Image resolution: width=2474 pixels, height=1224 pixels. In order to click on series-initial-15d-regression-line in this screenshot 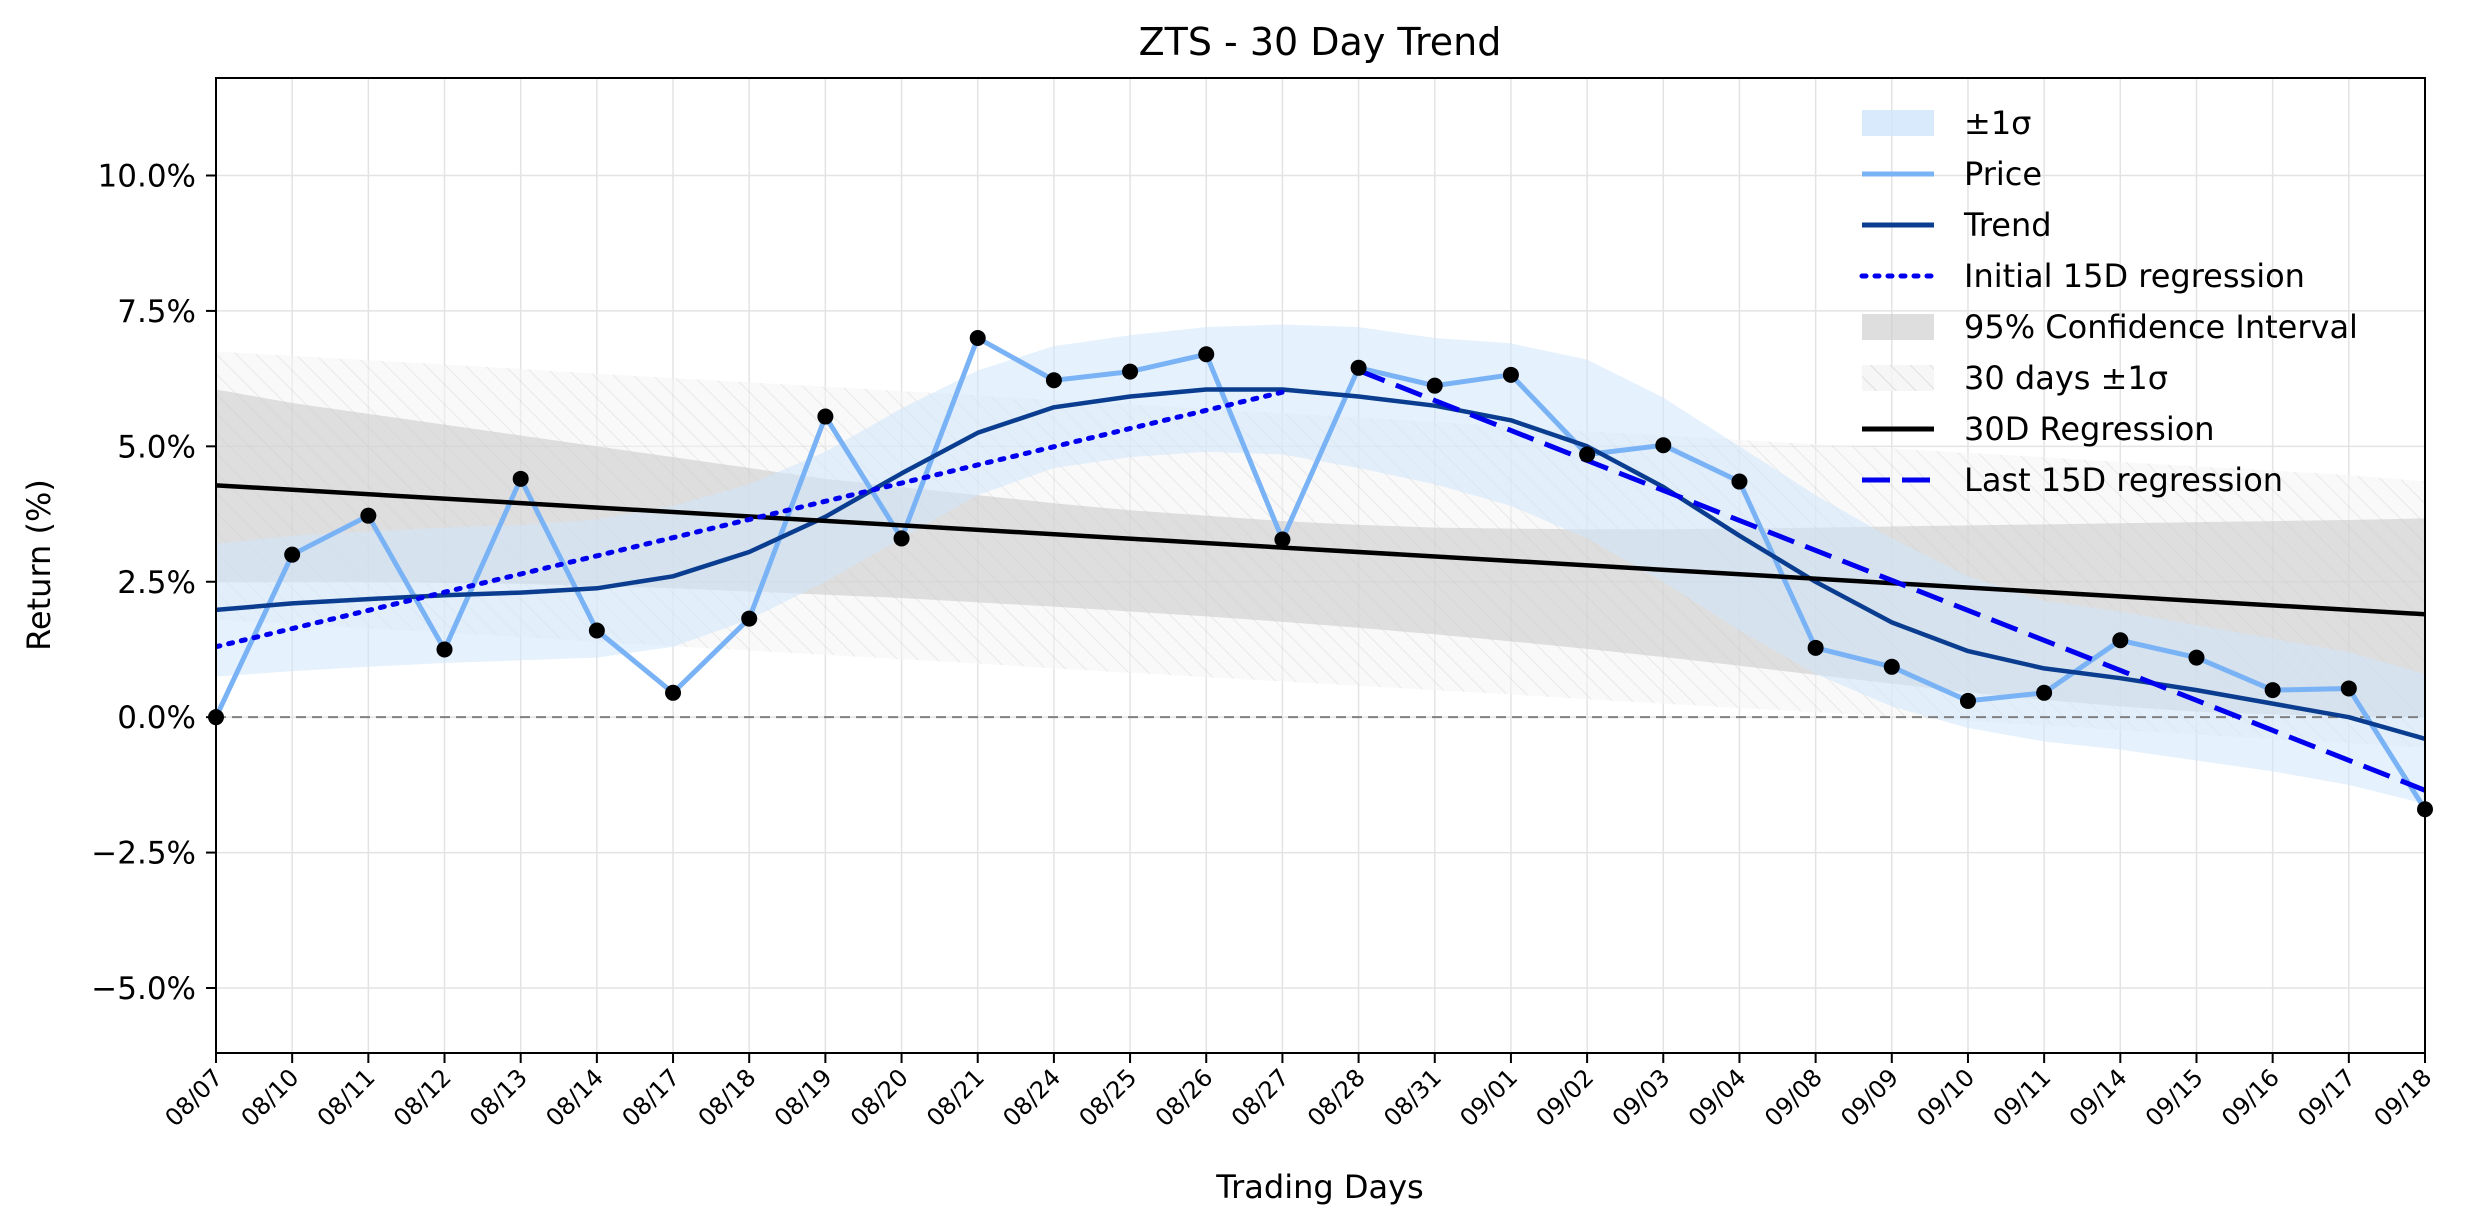, I will do `click(750, 519)`.